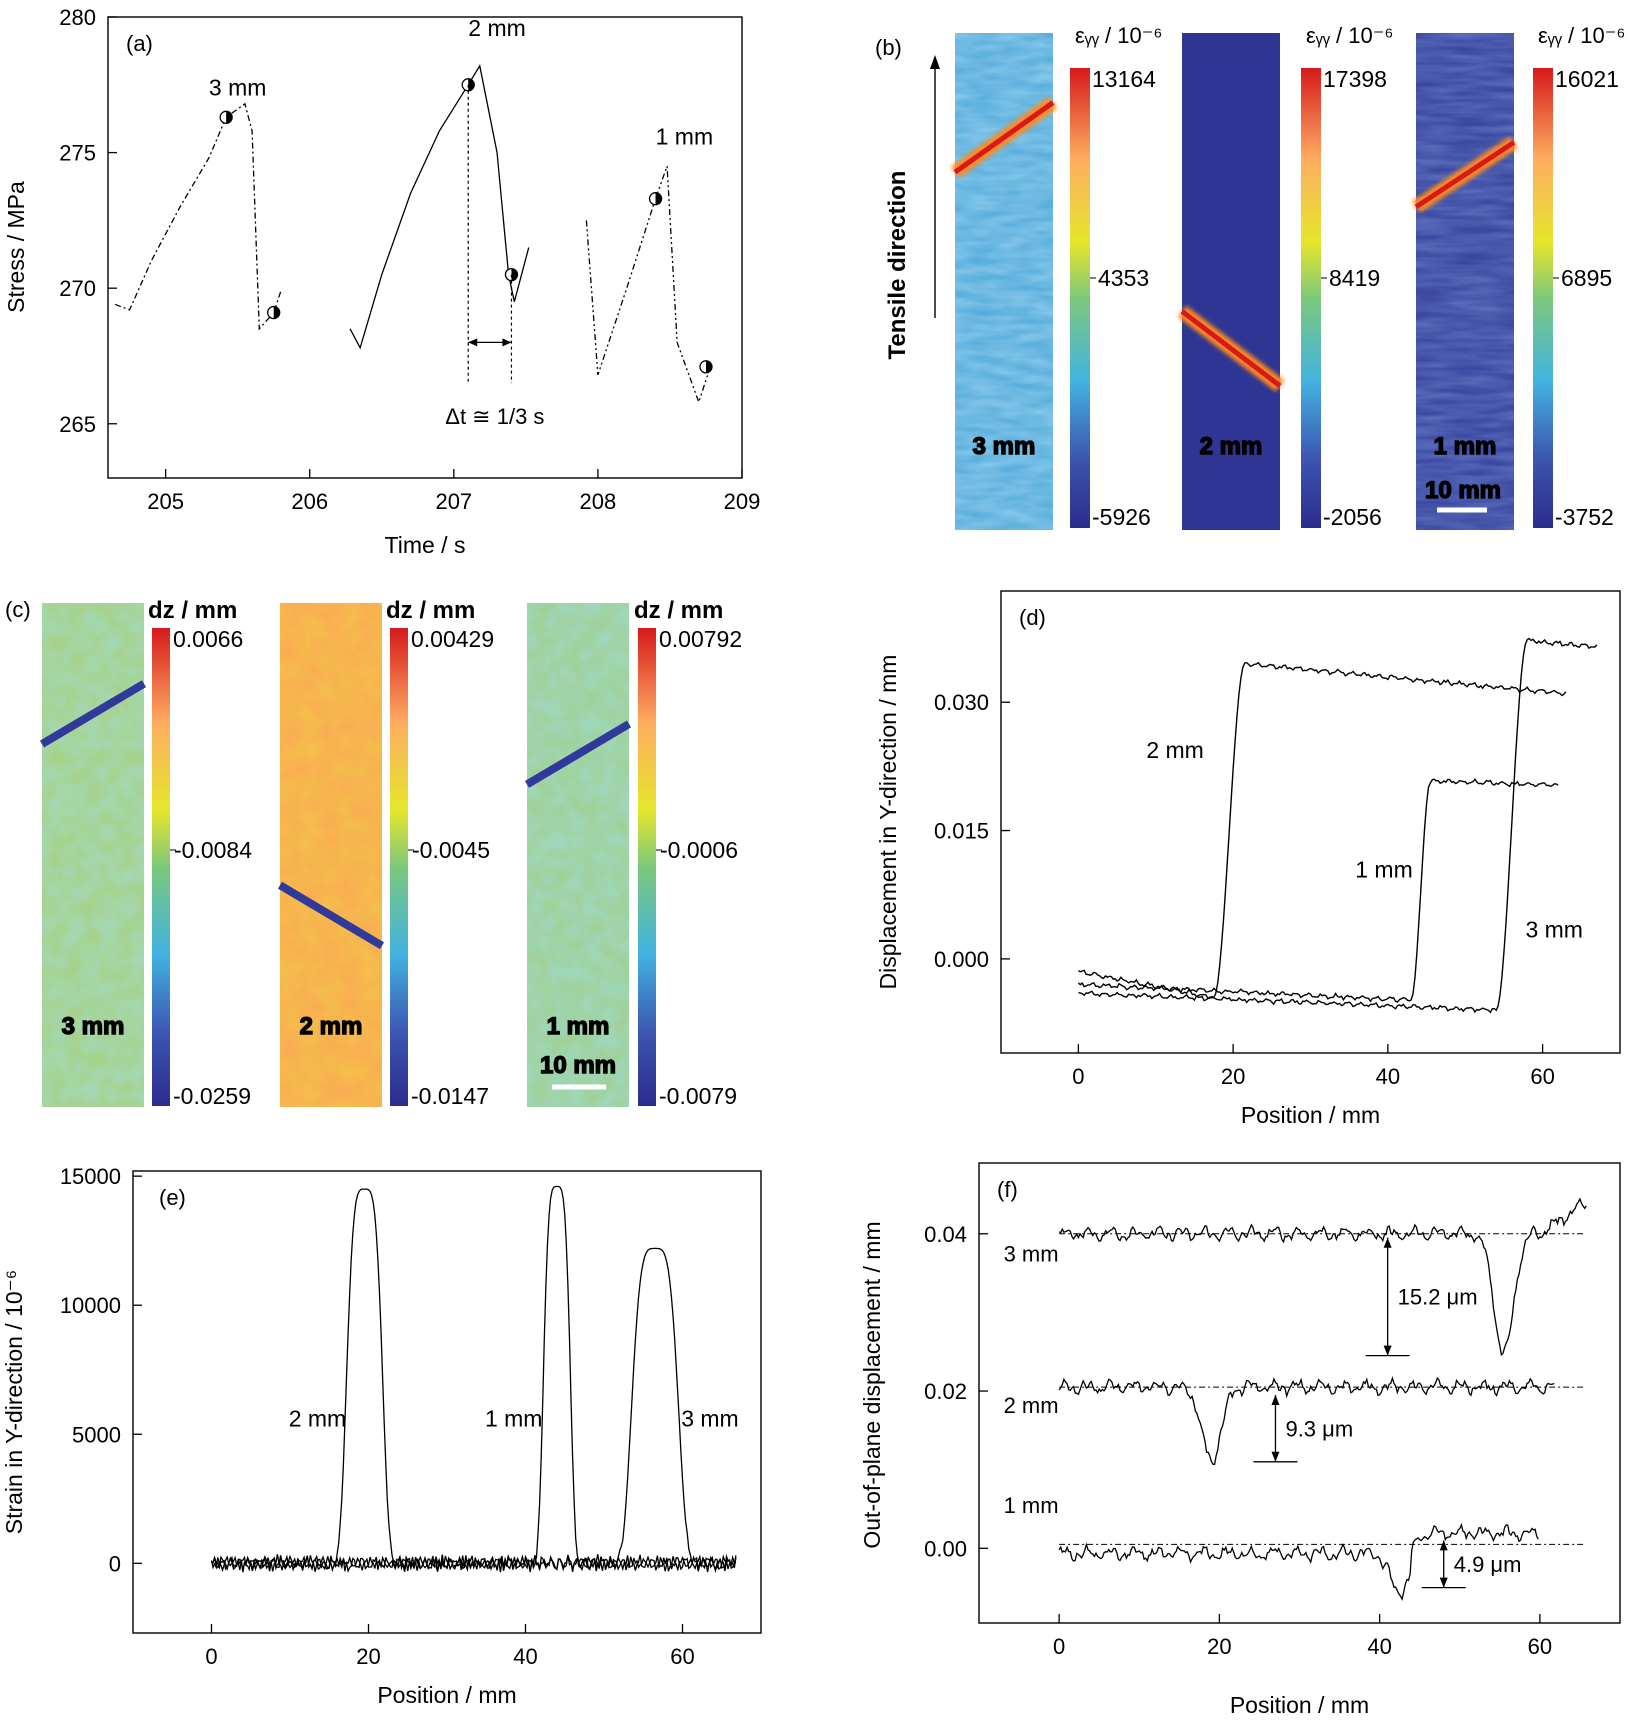 The height and width of the screenshot is (1724, 1637). What do you see at coordinates (1285, 276) in the screenshot?
I see `strain-map-1: 2 mm εᵧᵧ / 10⁻⁶ 17398 8419 -2056` at bounding box center [1285, 276].